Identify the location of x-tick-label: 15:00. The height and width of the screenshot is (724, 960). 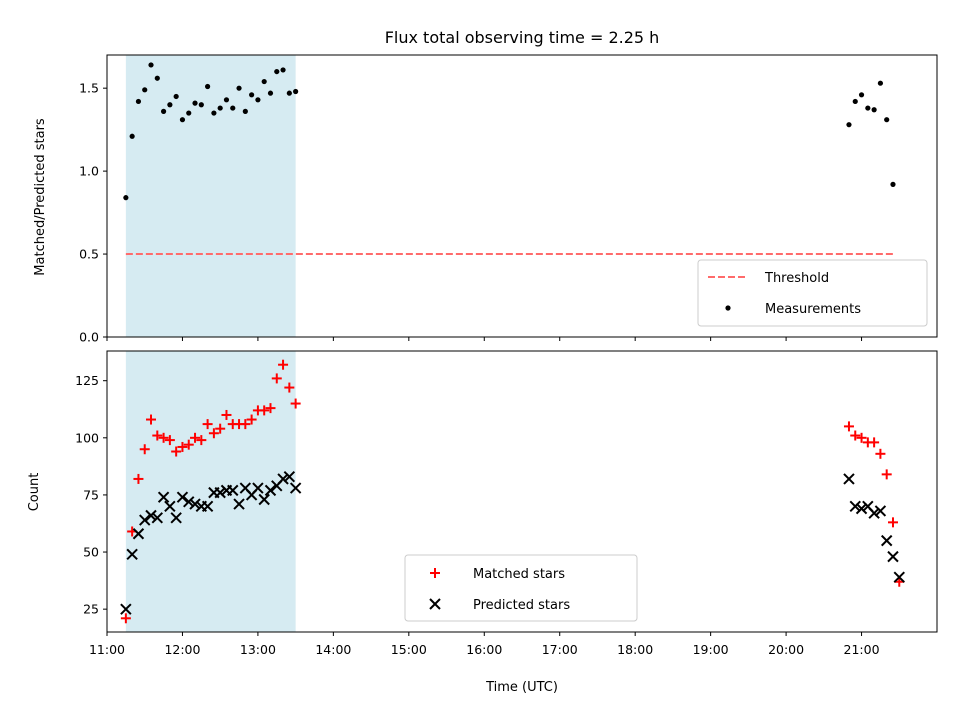
(409, 649).